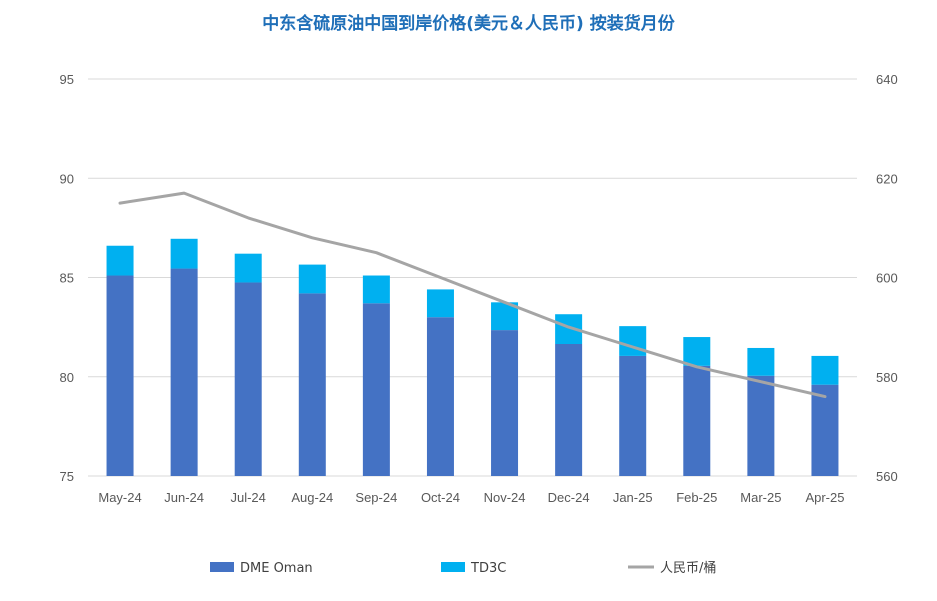  What do you see at coordinates (453, 567) in the screenshot?
I see `legend-swatch-td3c` at bounding box center [453, 567].